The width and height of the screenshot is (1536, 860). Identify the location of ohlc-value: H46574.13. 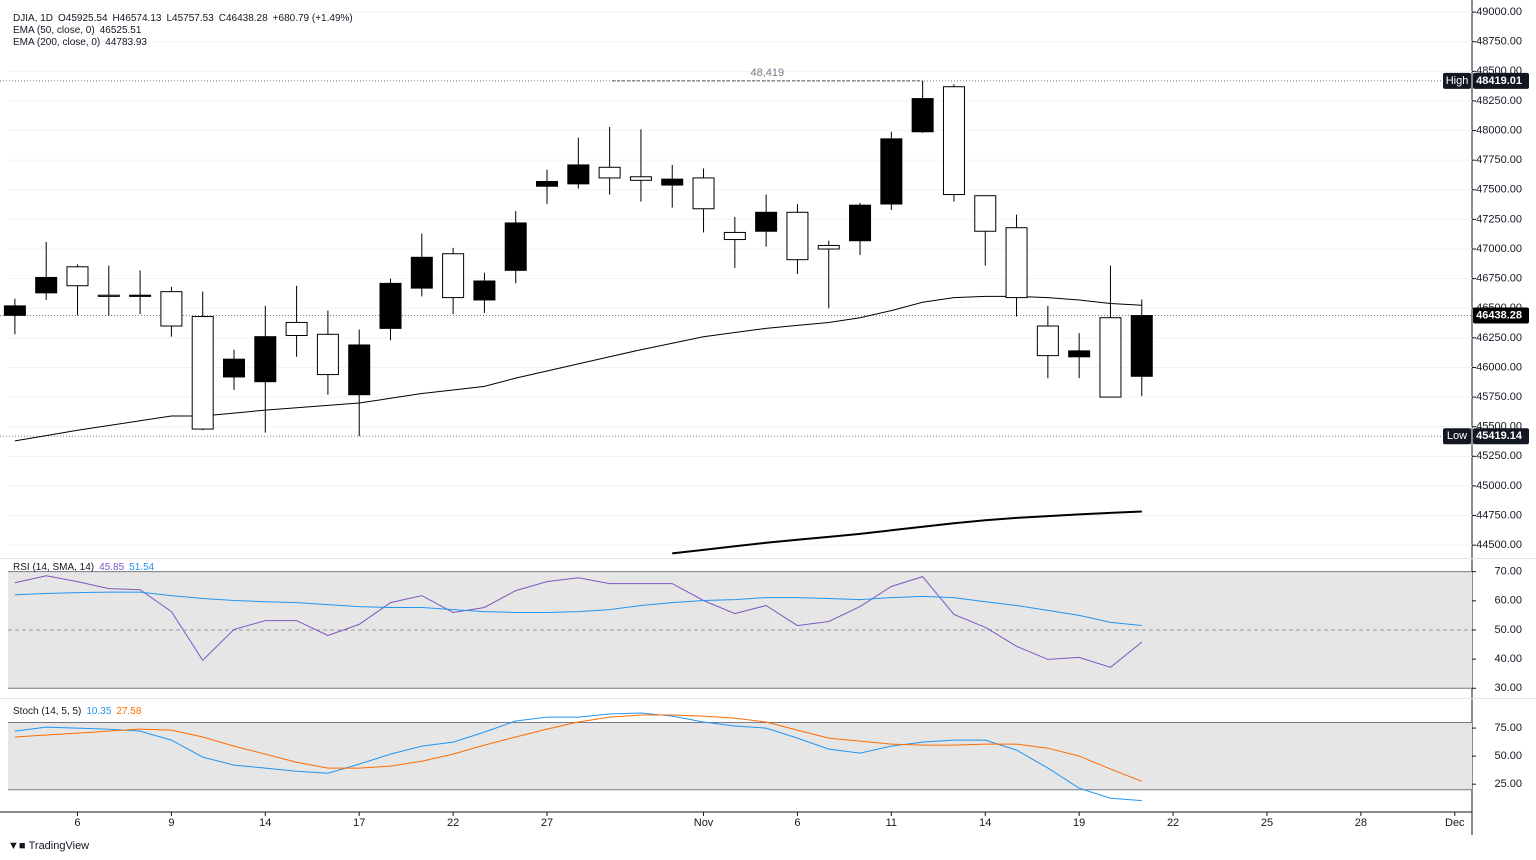
(137, 18).